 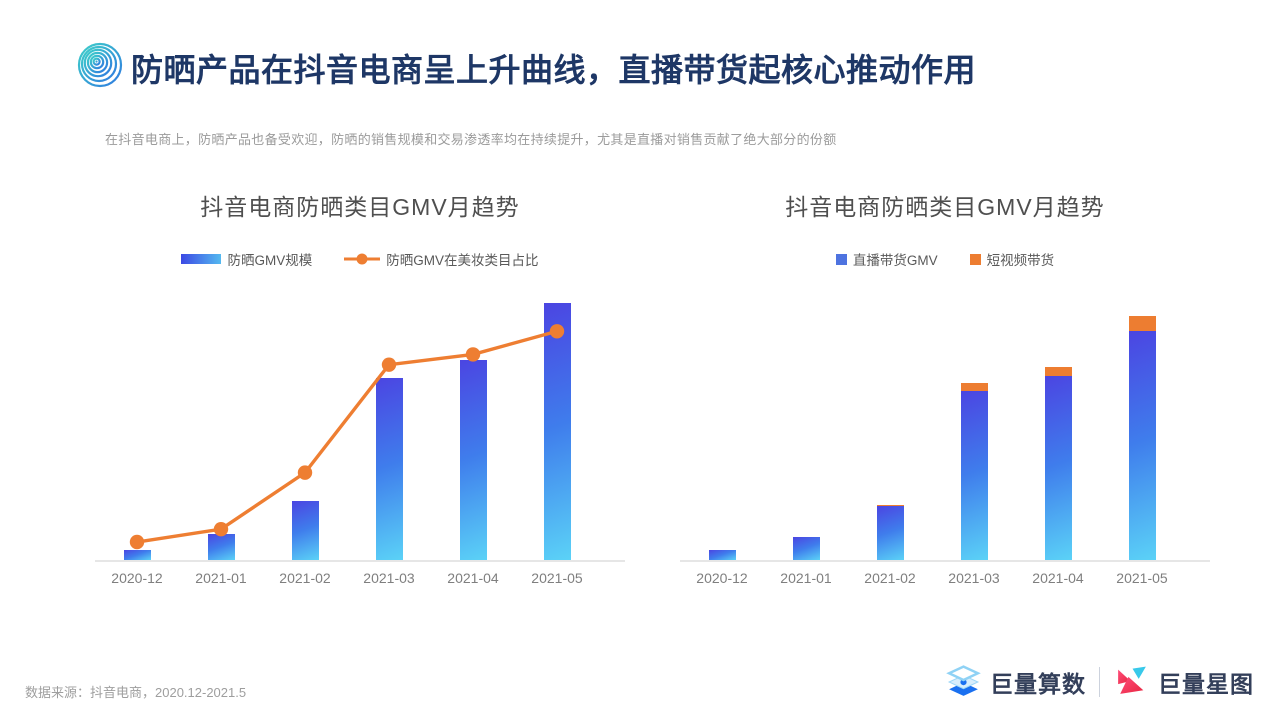 I want to click on spiral-logo-icon, so click(x=100, y=65).